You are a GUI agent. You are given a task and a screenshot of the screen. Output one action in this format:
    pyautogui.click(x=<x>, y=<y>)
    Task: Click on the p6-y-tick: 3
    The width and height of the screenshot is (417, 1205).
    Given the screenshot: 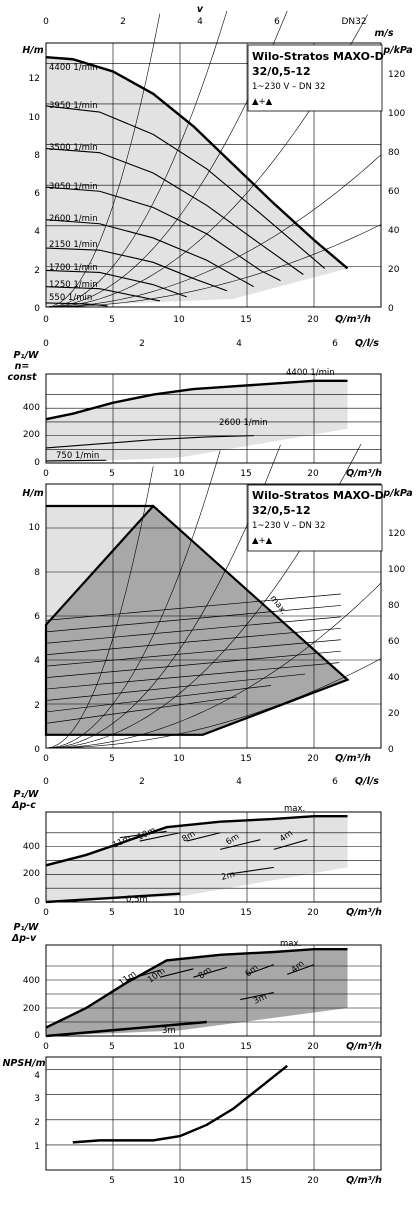 What is the action you would take?
    pyautogui.click(x=37, y=1099)
    